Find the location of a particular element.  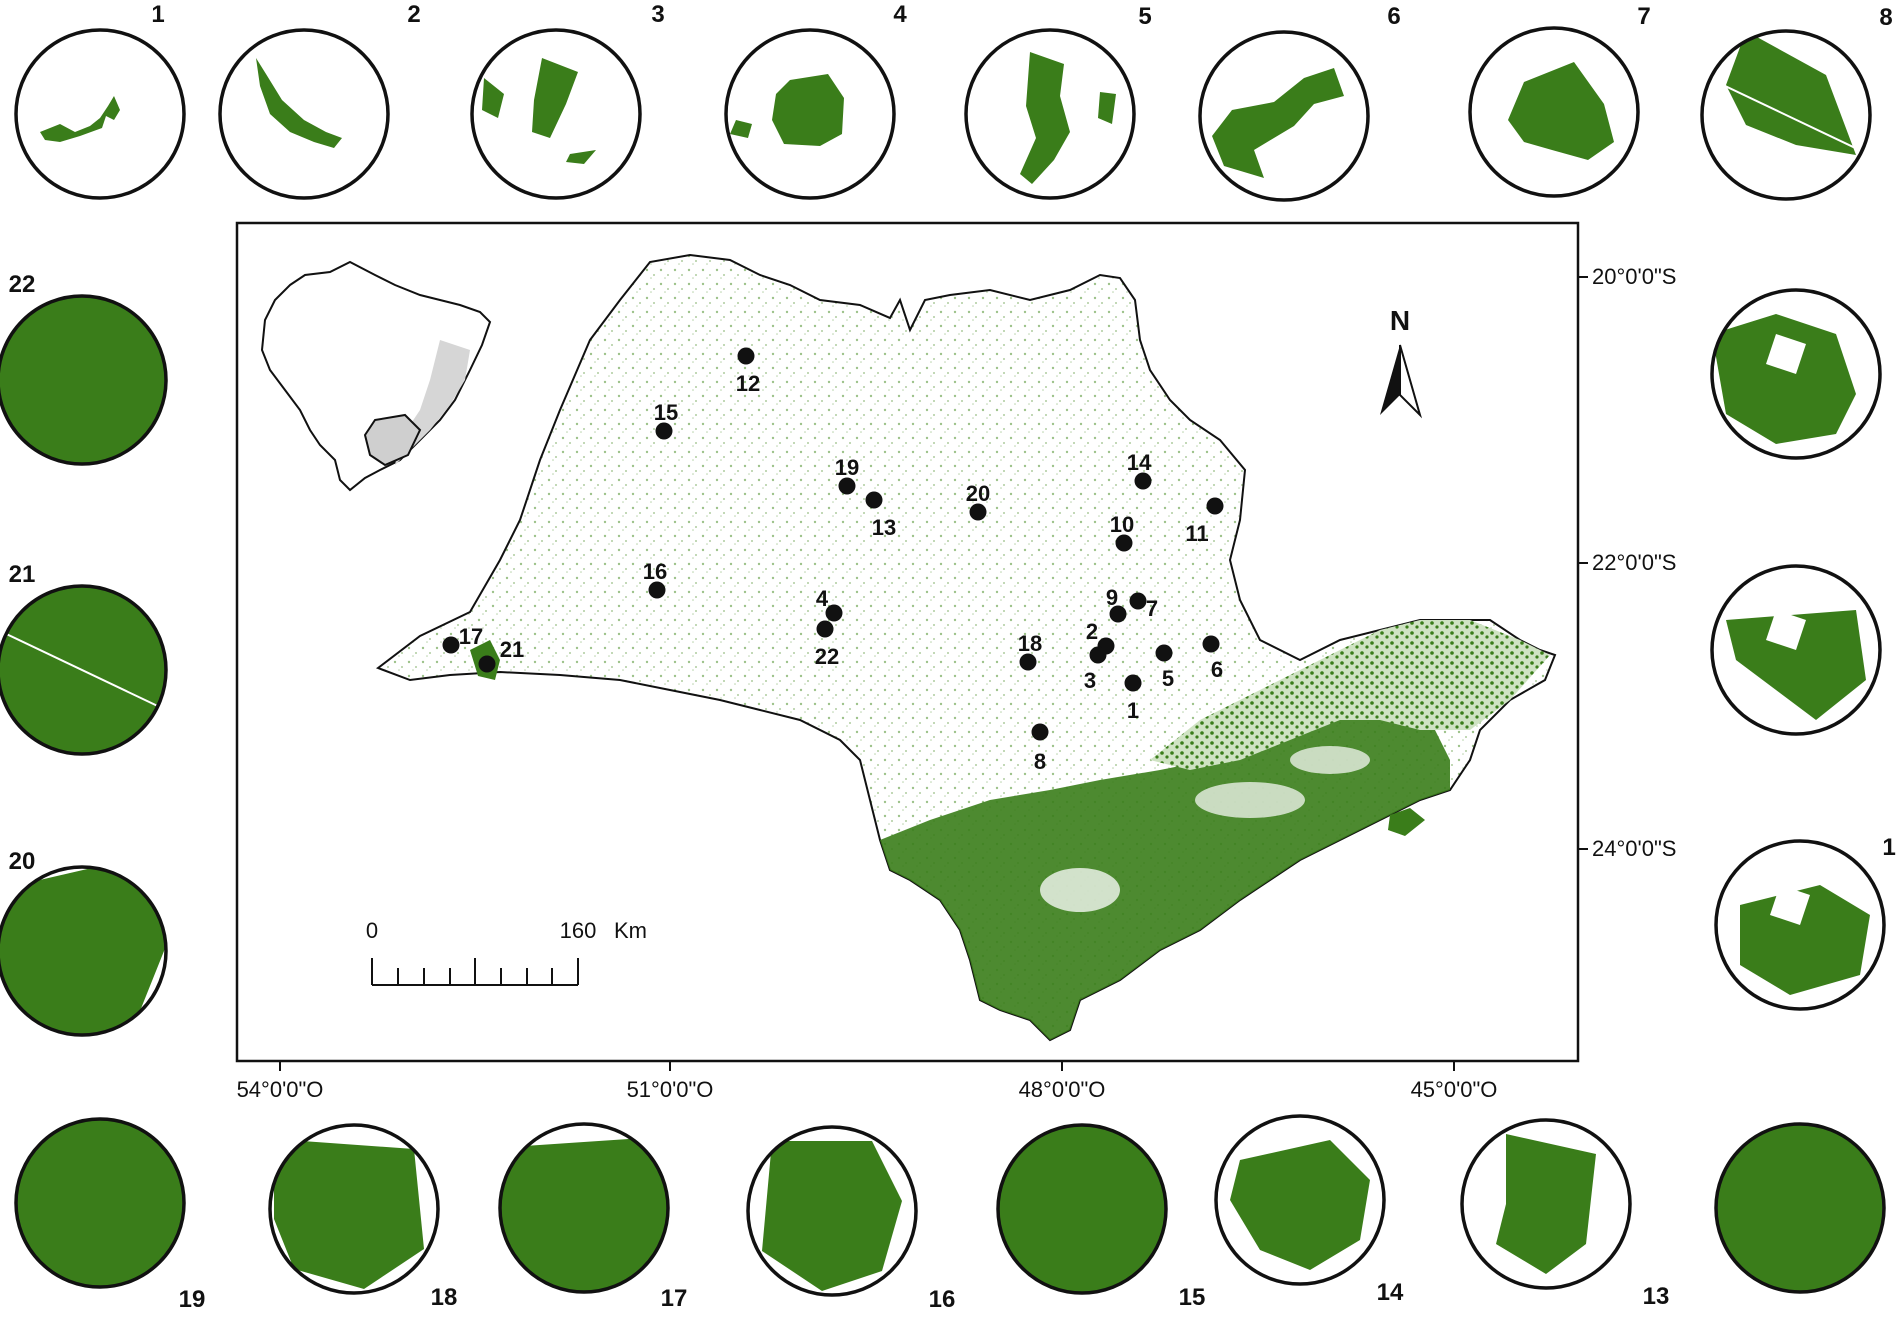

latitude-labels: 20°0'0"S 22°0'0"S 24°0'0"S is located at coordinates (1627, 562).